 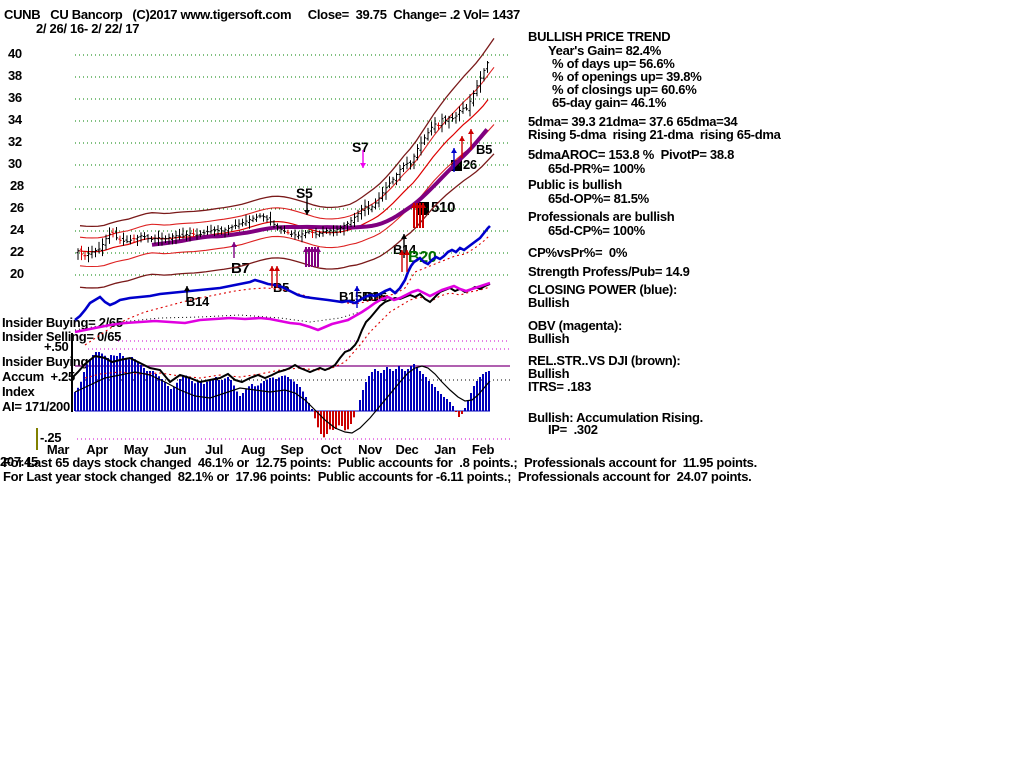 I want to click on analysis-line-5: 65-day gain= 46.1%, so click(x=609, y=102).